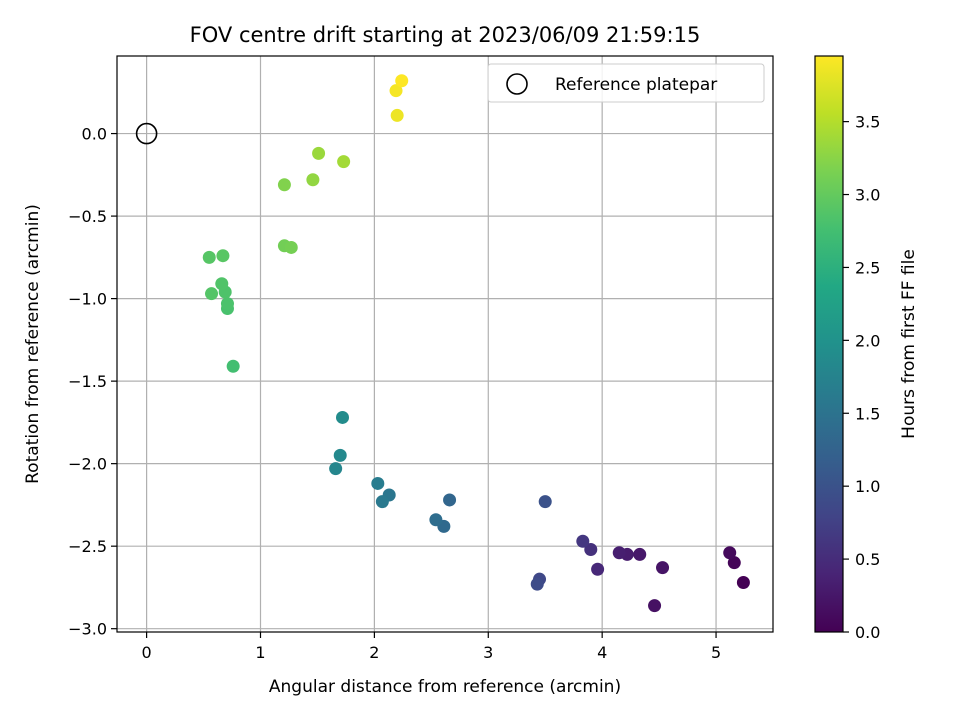  Describe the element at coordinates (867, 632) in the screenshot. I see `colorbar-tick-label: 0.0` at that location.